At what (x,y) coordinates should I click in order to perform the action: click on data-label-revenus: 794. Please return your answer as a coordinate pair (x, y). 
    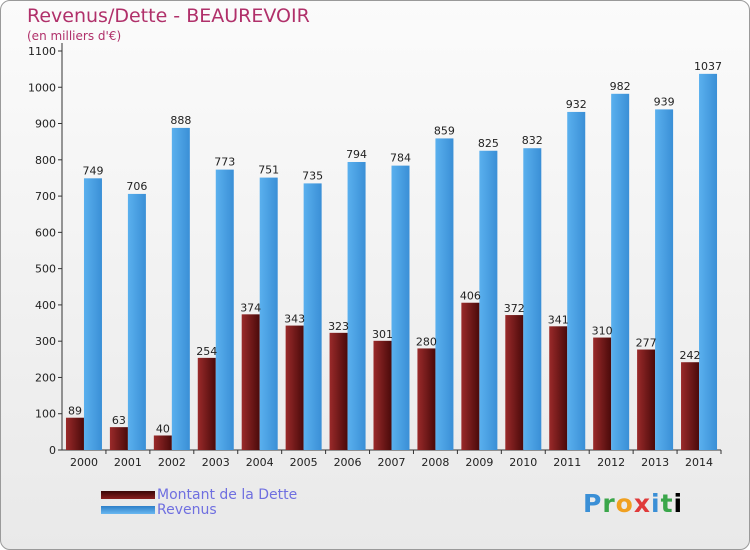
    Looking at the image, I should click on (356, 154).